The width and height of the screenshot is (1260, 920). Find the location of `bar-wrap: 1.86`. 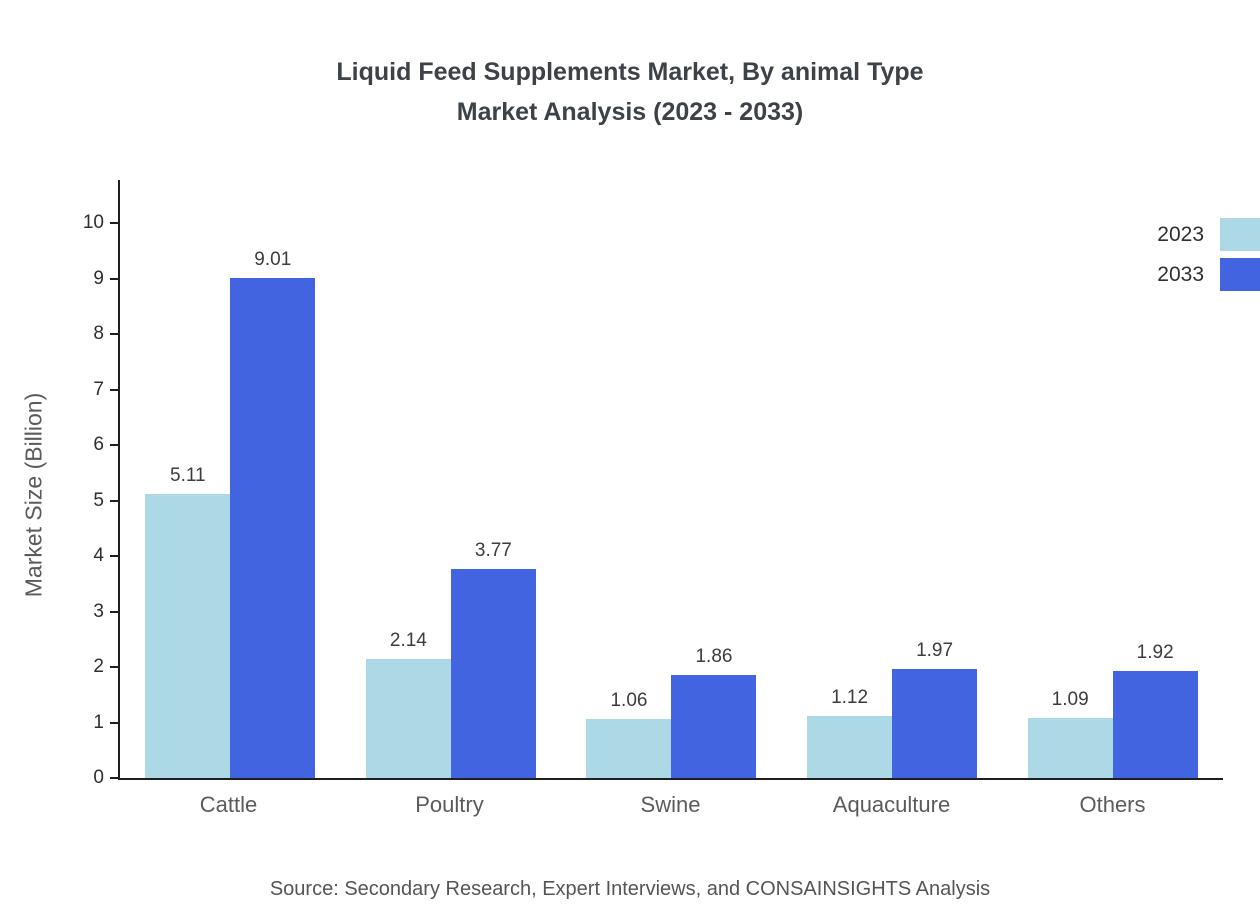

bar-wrap: 1.86 is located at coordinates (714, 711).